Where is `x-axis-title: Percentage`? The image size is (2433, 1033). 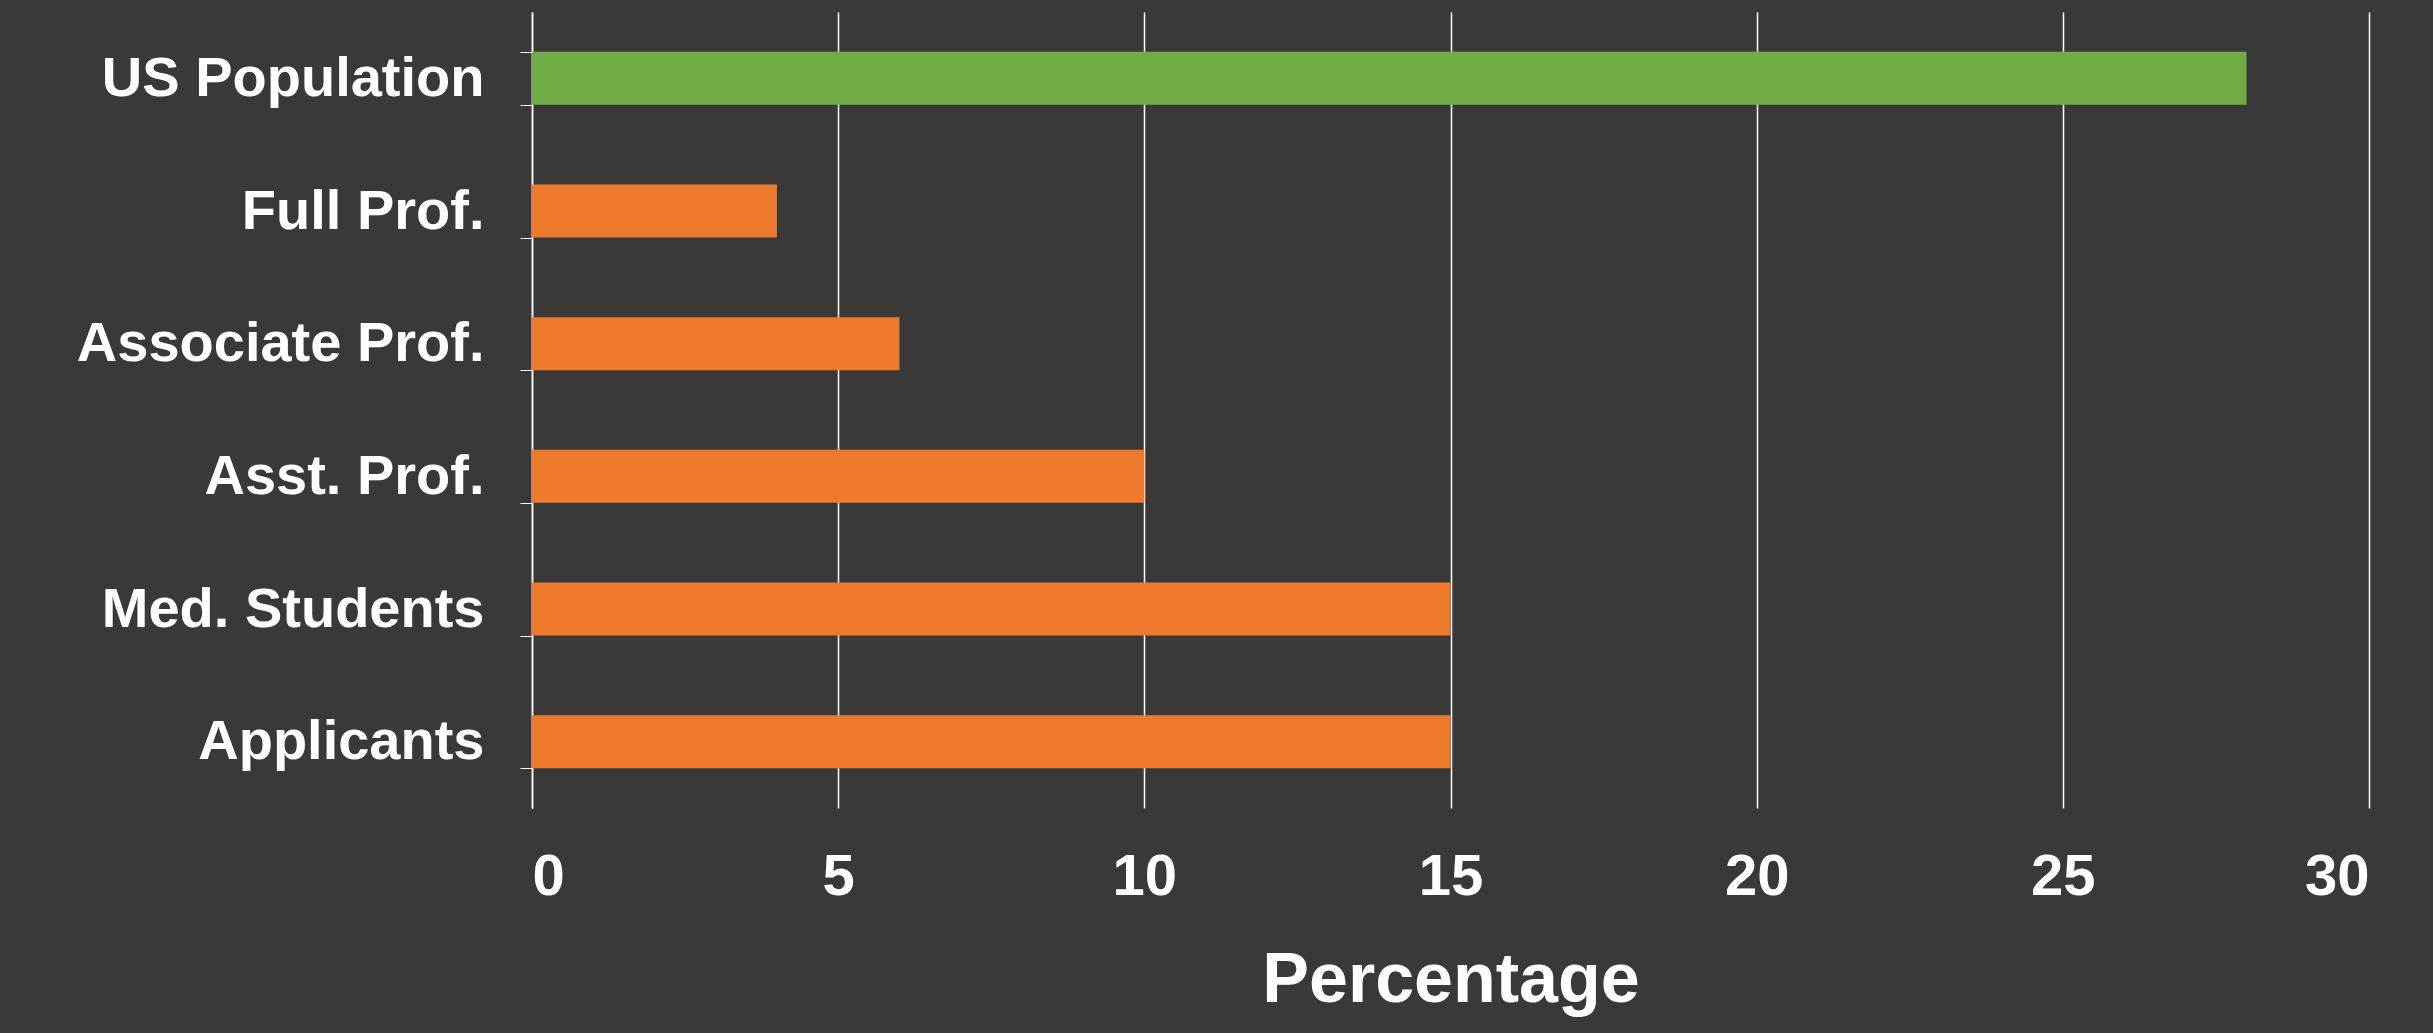
x-axis-title: Percentage is located at coordinates (1451, 977).